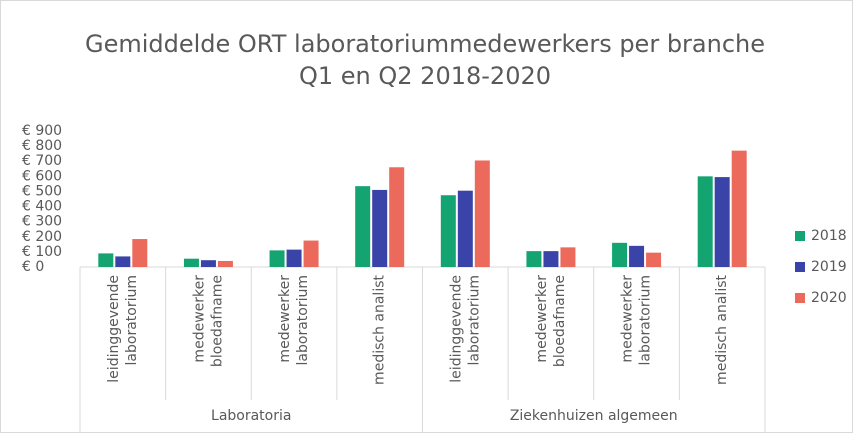 Image resolution: width=853 pixels, height=433 pixels. I want to click on y-tick-label: € 200, so click(42, 237).